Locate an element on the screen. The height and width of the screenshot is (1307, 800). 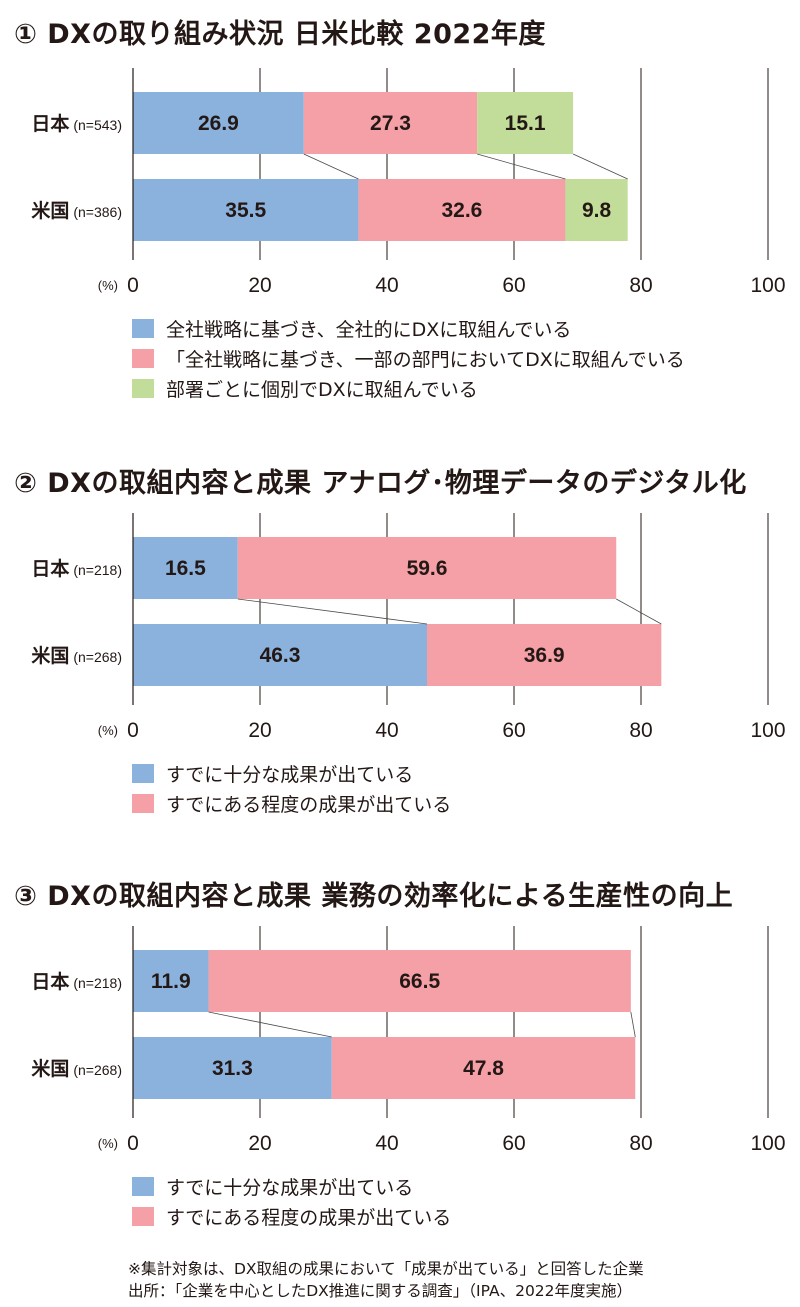
data-label: 66.5 is located at coordinates (419, 981).